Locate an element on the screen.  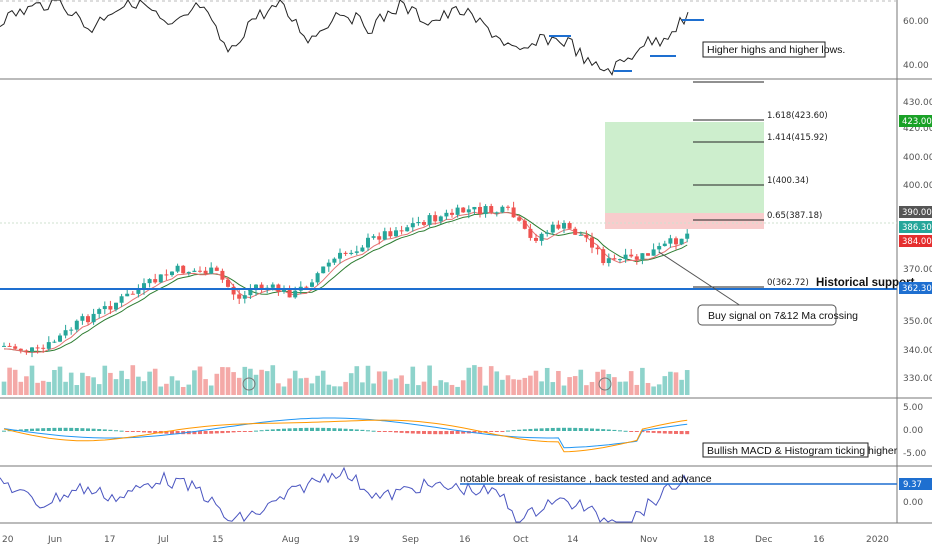
volume-bars is located at coordinates (345, 380).